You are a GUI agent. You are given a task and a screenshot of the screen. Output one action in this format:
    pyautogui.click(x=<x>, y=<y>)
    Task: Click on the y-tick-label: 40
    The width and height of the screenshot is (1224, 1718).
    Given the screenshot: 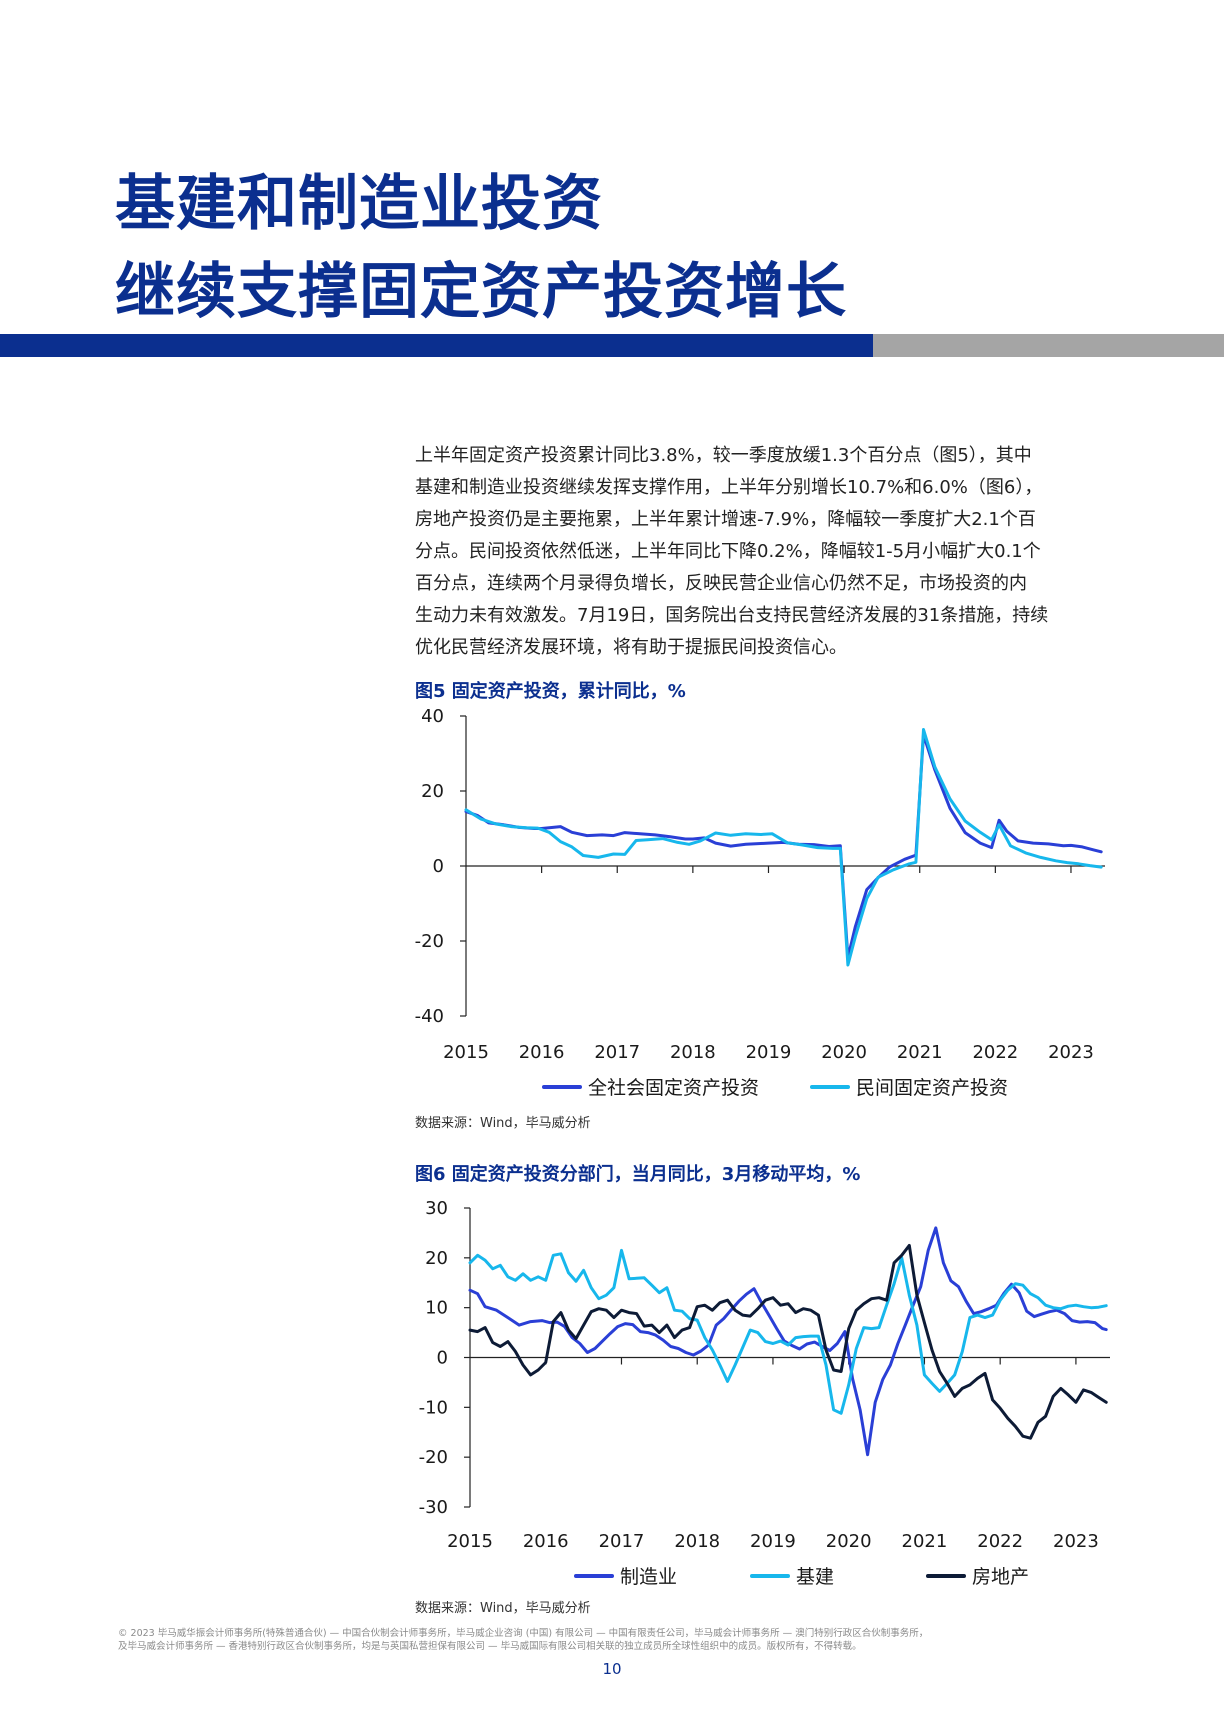 What is the action you would take?
    pyautogui.click(x=432, y=716)
    